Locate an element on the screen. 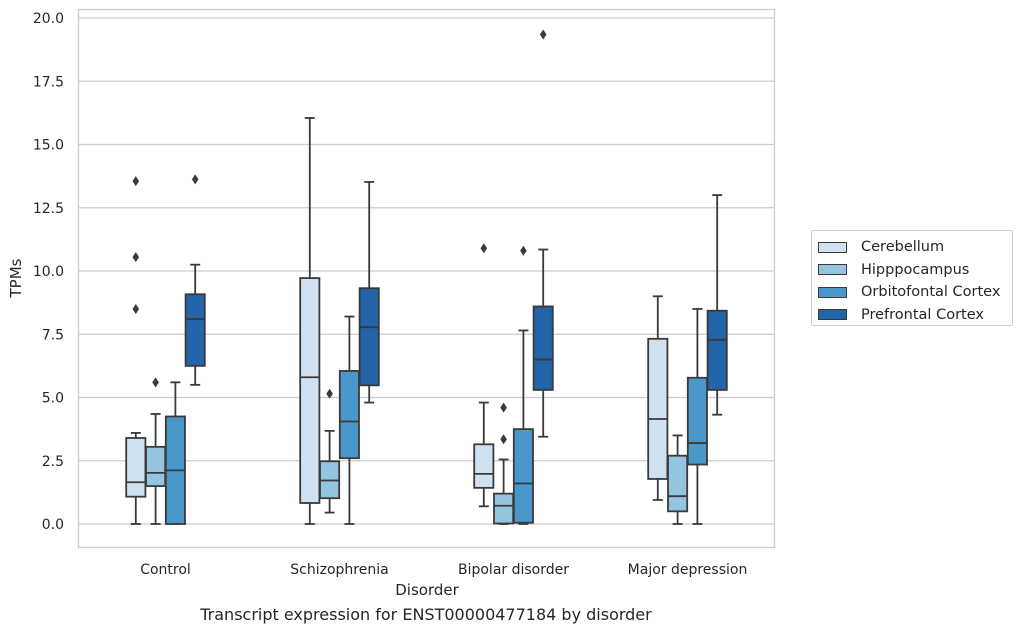 This screenshot has height=634, width=1023. legend-item: Orbitofontal Cortex is located at coordinates (915, 292).